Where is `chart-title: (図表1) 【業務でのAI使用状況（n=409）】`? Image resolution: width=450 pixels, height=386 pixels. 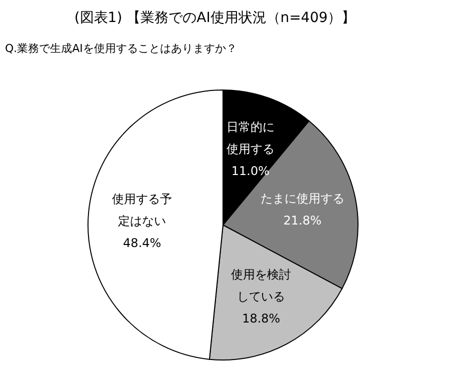
chart-title: (図表1) 【業務でのAI使用状況（n=409）】 is located at coordinates (215, 18).